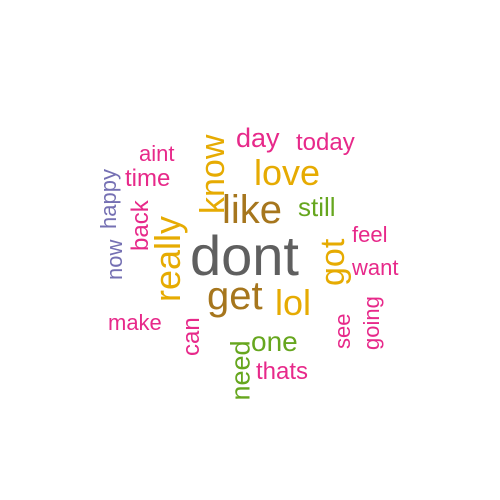  I want to click on word-need: need, so click(240, 370).